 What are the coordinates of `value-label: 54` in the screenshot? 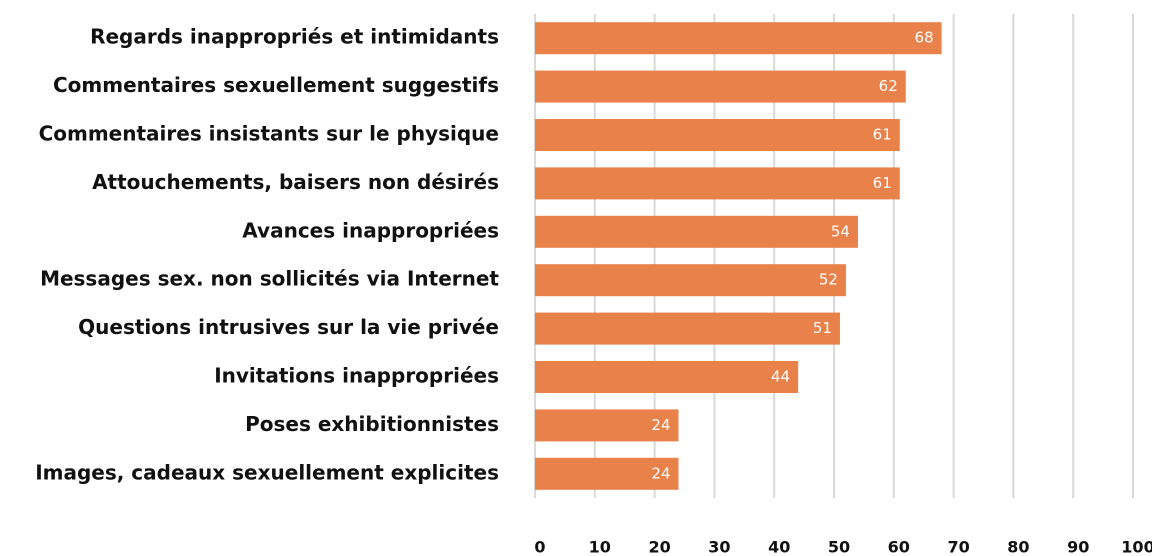 It's located at (840, 231).